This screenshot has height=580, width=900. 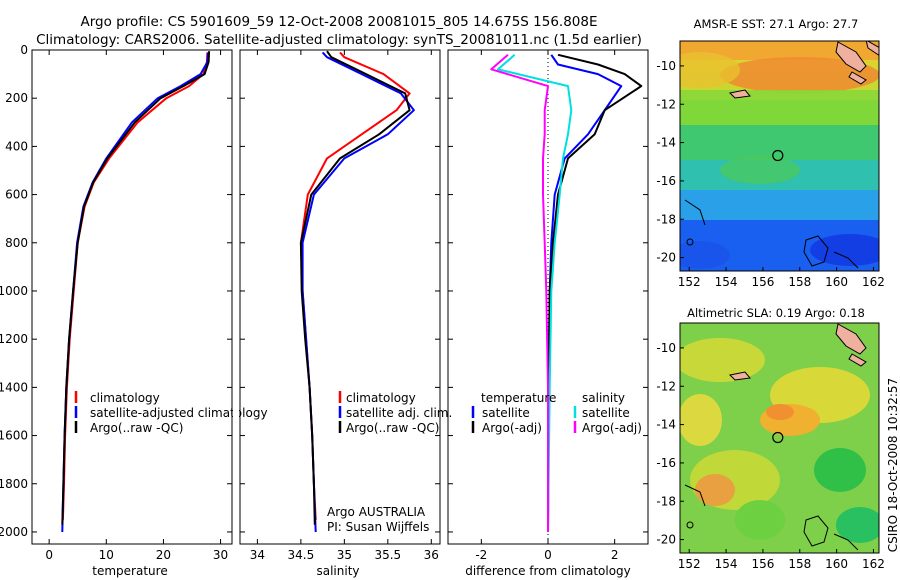 What do you see at coordinates (873, 564) in the screenshot?
I see `sla-x-tick-label: 162` at bounding box center [873, 564].